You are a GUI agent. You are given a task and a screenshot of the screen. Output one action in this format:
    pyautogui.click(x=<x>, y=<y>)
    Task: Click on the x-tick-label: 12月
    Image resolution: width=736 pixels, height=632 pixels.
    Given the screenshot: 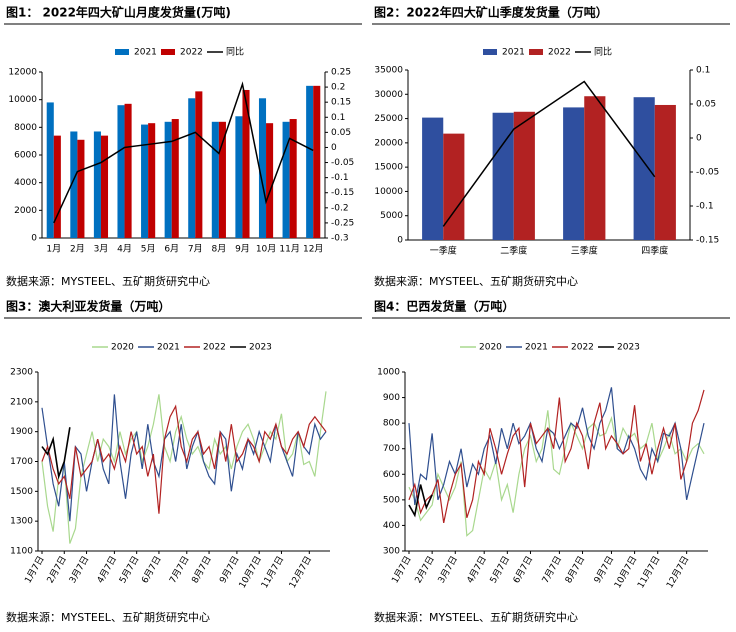 What is the action you would take?
    pyautogui.click(x=313, y=249)
    